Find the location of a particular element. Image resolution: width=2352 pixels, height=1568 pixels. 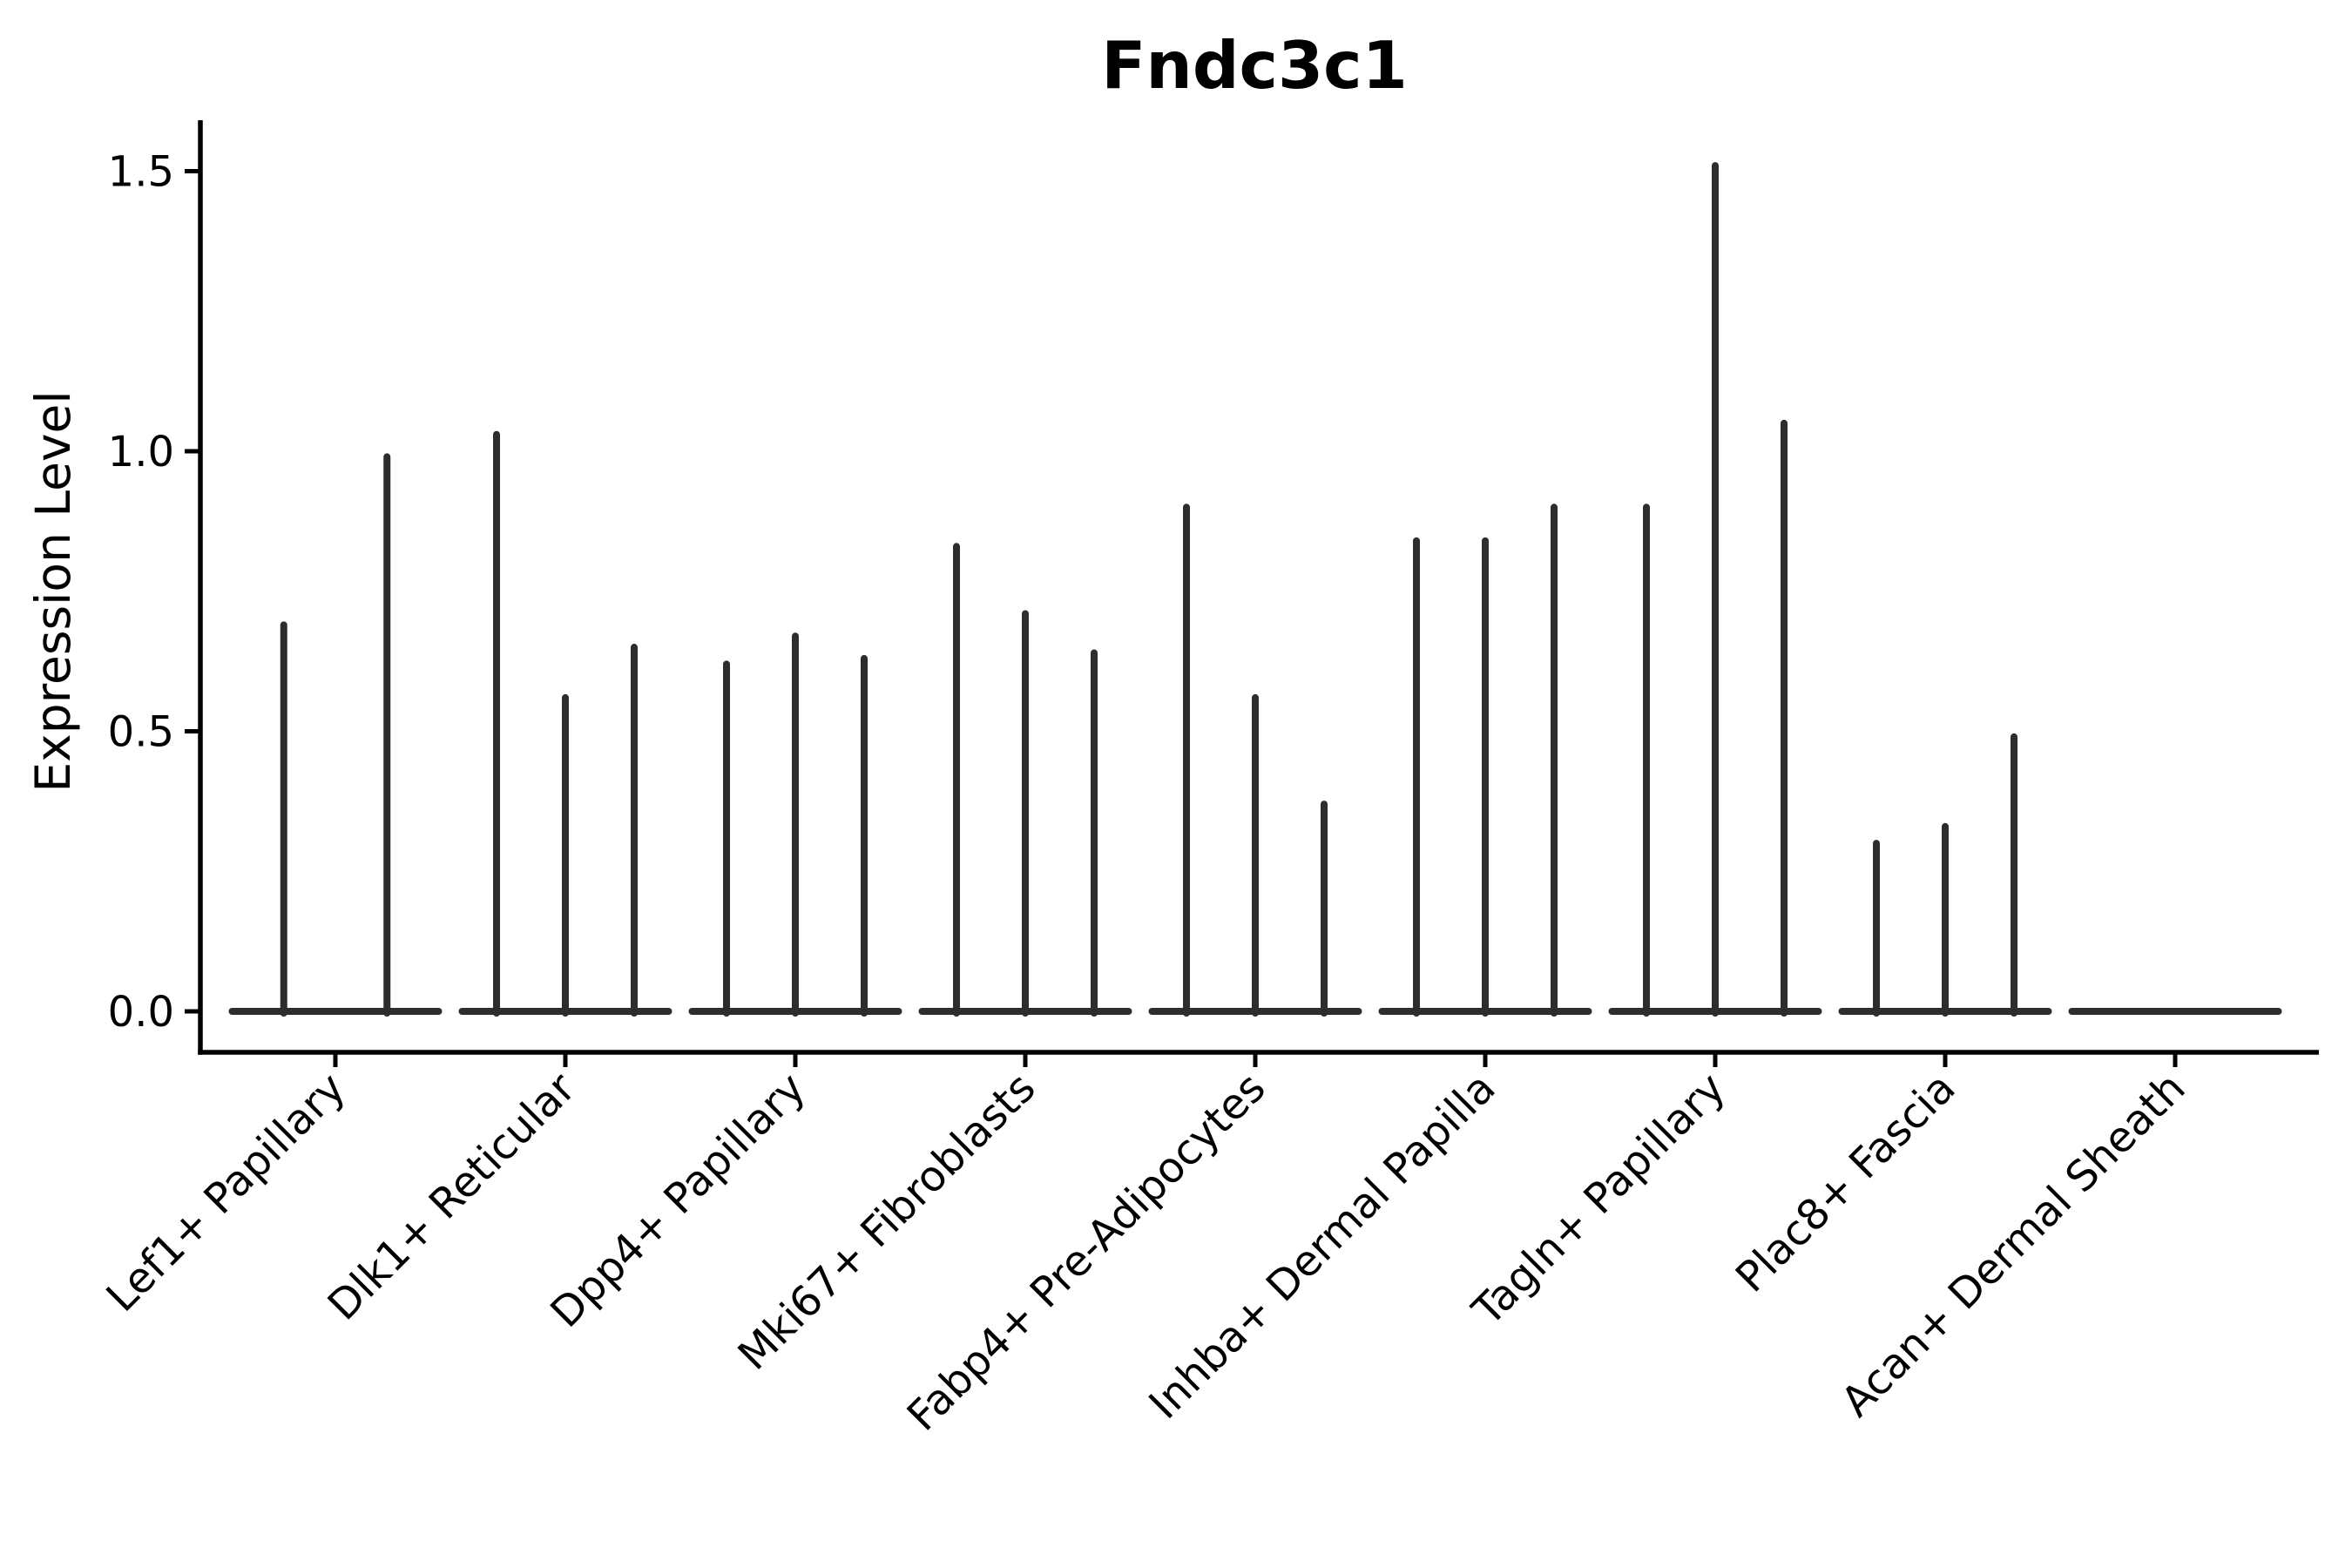

x-tick-label: Dpp4+ Papillary is located at coordinates (677, 1201).